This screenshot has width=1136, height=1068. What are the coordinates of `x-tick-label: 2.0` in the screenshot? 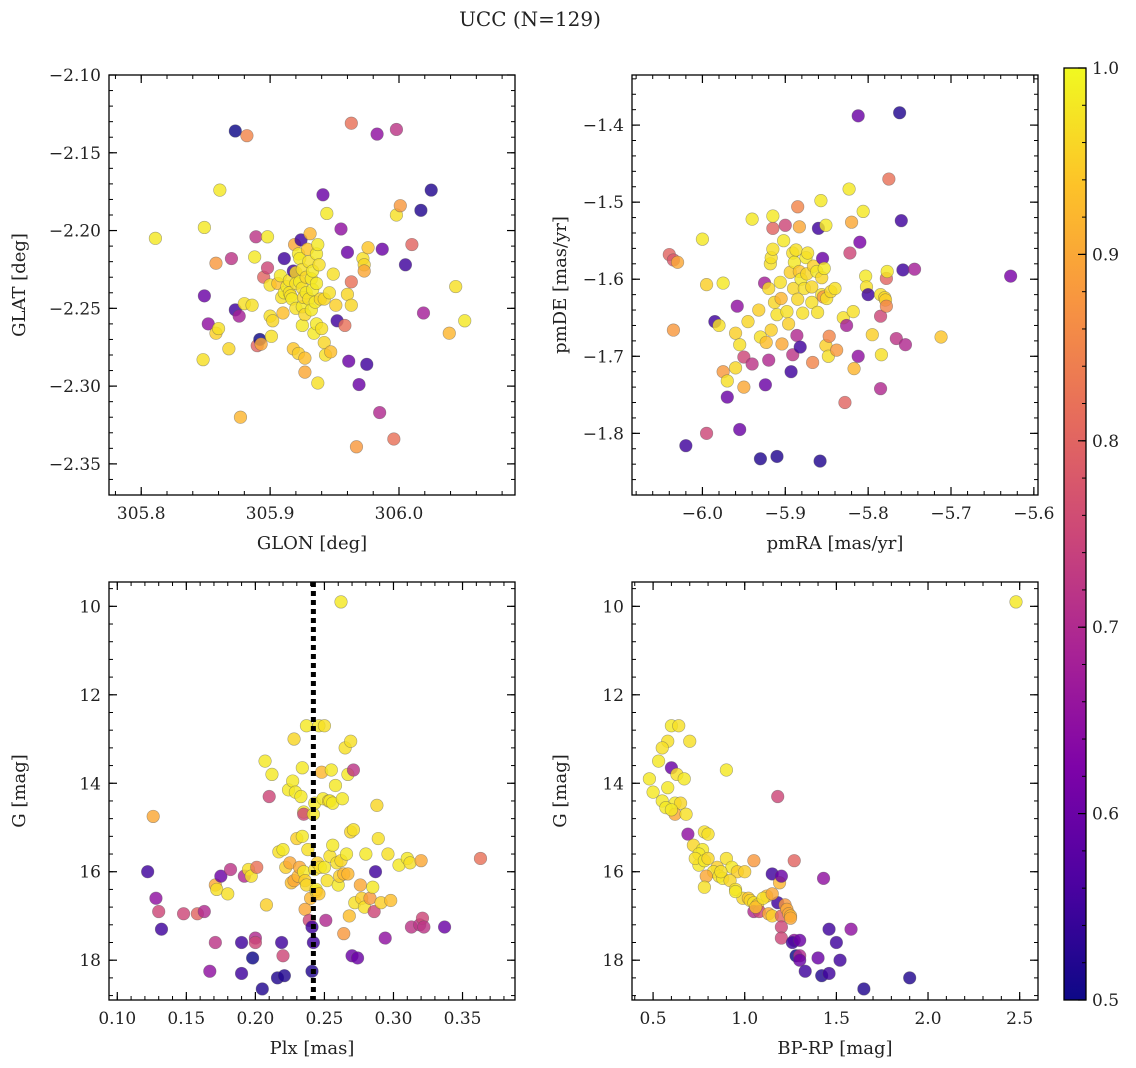 It's located at (927, 1019).